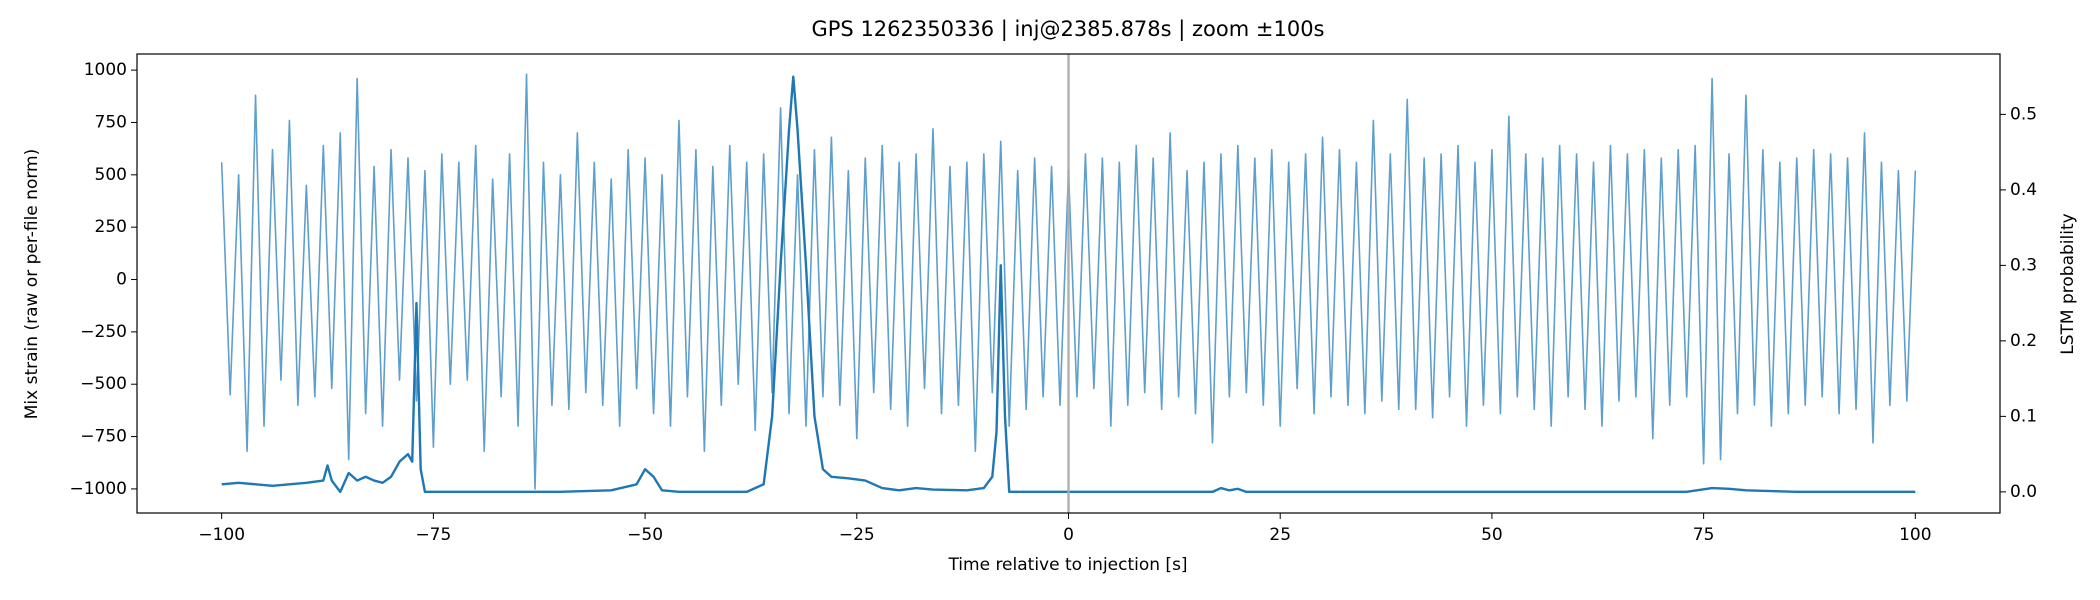 Image resolution: width=2100 pixels, height=600 pixels. What do you see at coordinates (103, 437) in the screenshot?
I see `y-tick-label: −750` at bounding box center [103, 437].